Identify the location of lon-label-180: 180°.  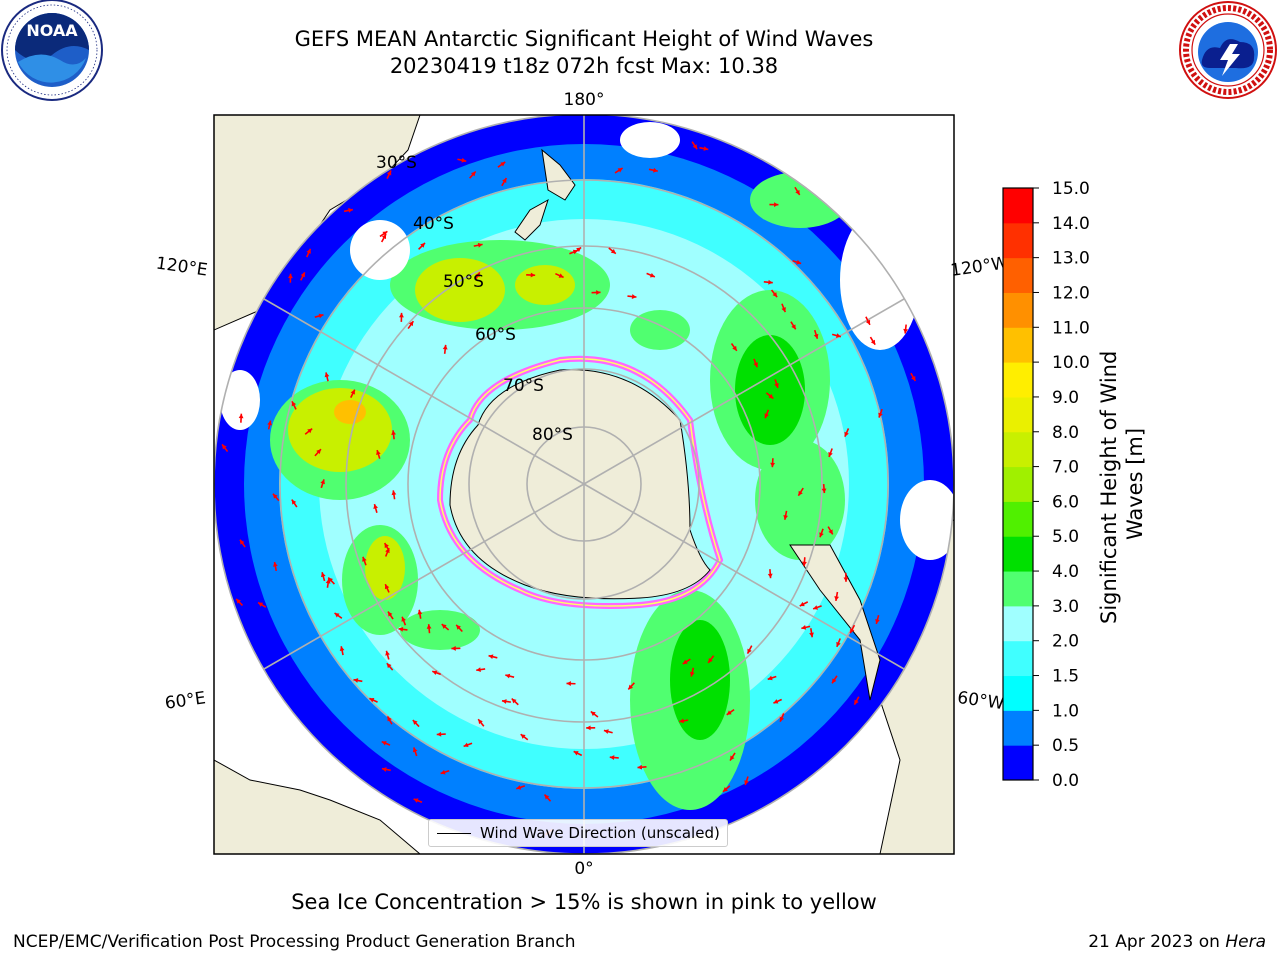
(584, 100).